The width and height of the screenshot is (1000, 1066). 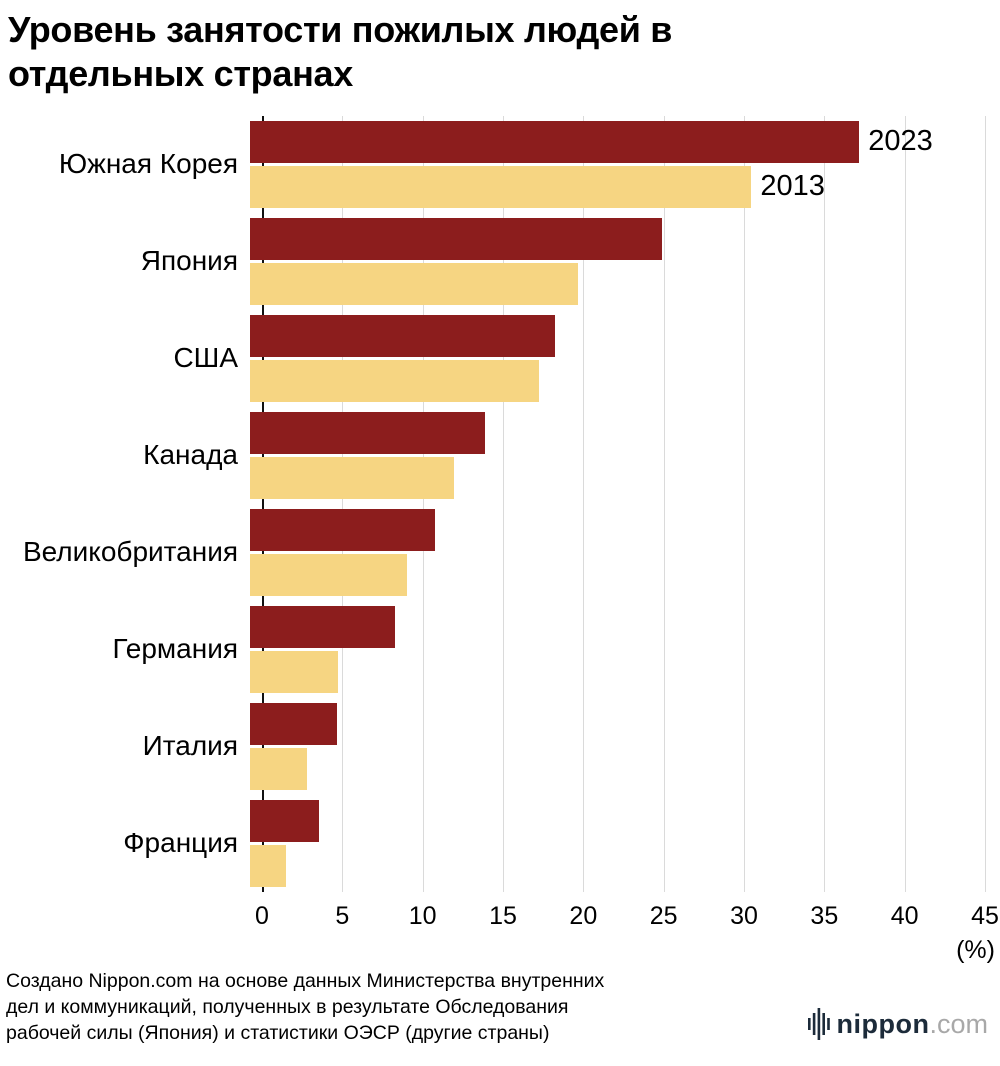 What do you see at coordinates (180, 843) in the screenshot?
I see `category-label: Франция` at bounding box center [180, 843].